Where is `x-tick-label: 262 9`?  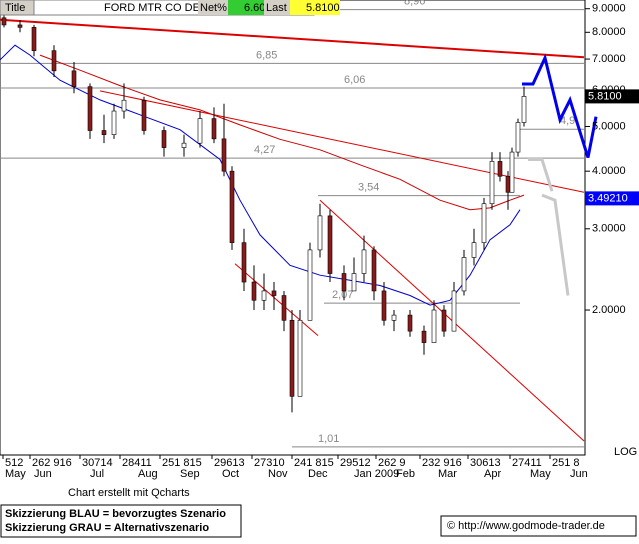
x-tick-label: 262 9 is located at coordinates (392, 463).